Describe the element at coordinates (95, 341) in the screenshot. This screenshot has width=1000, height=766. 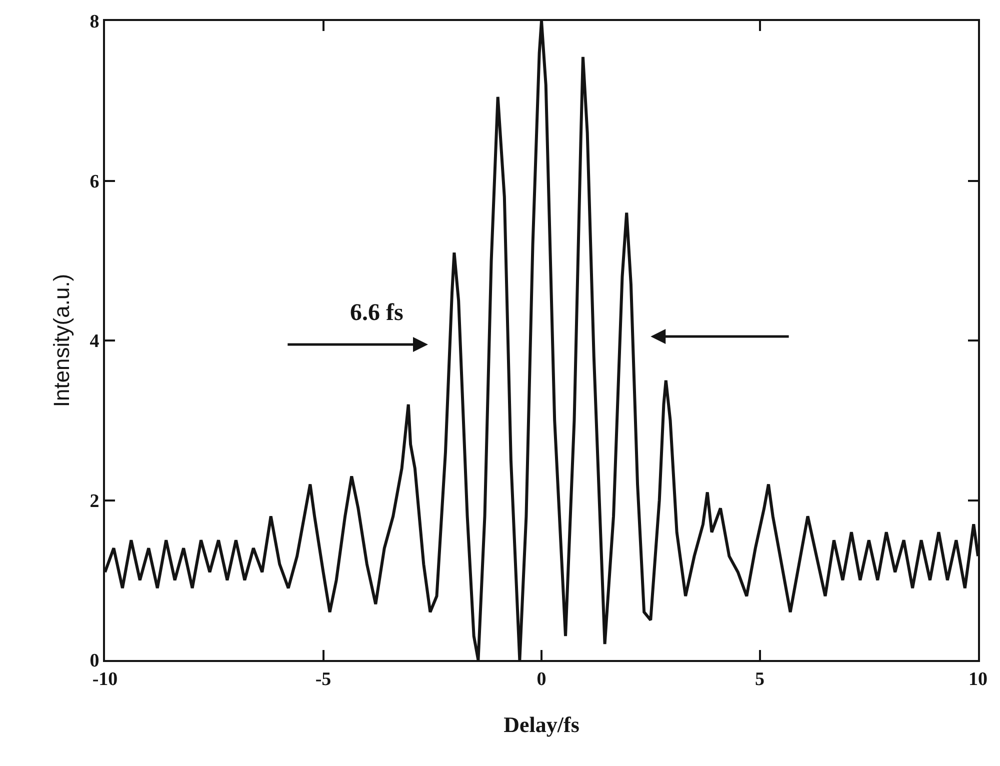
I see `y-tick-label: 4` at that location.